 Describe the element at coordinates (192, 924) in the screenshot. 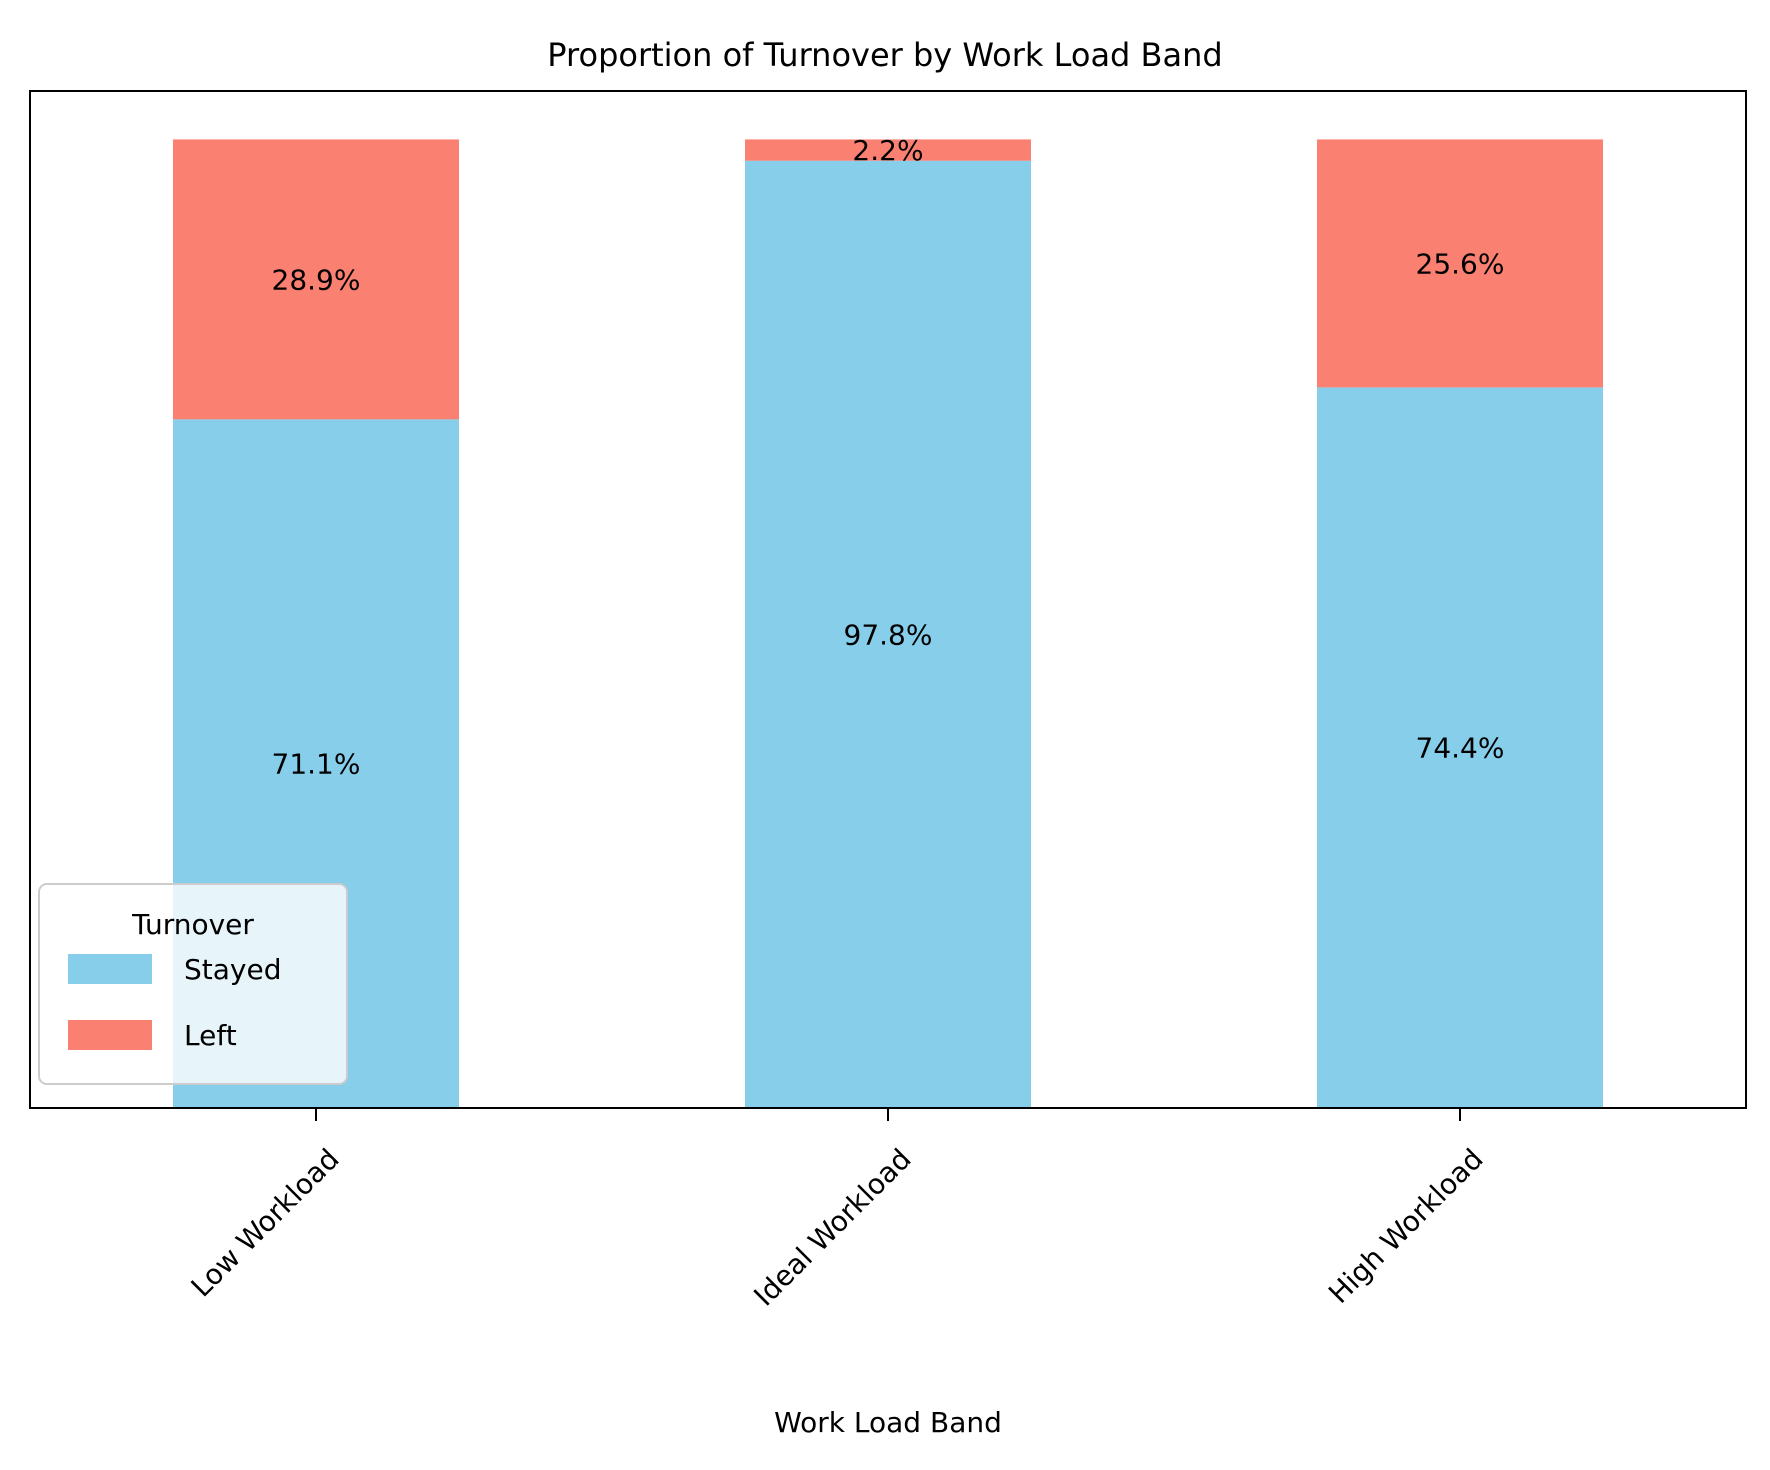

I see `legend-title: Turnover` at that location.